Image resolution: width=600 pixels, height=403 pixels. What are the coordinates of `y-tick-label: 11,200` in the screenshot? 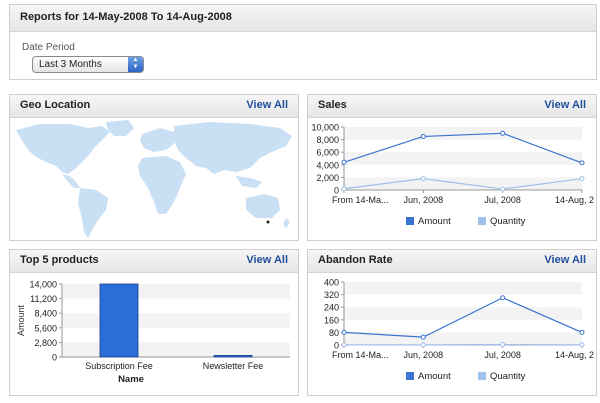 It's located at (43, 299).